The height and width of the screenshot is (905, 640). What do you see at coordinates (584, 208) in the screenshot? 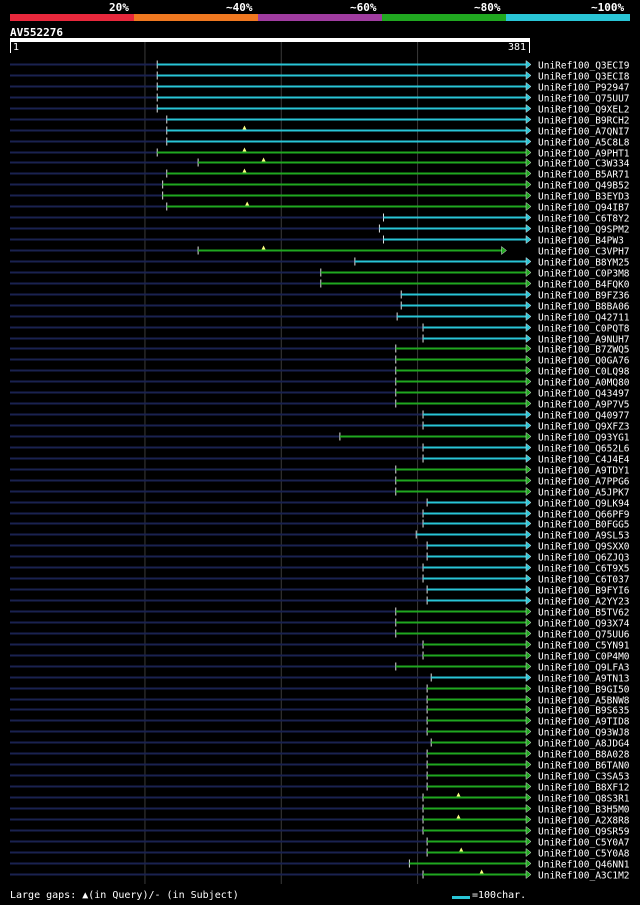
I see `hit-label: UniRef100_Q94IB7` at bounding box center [584, 208].